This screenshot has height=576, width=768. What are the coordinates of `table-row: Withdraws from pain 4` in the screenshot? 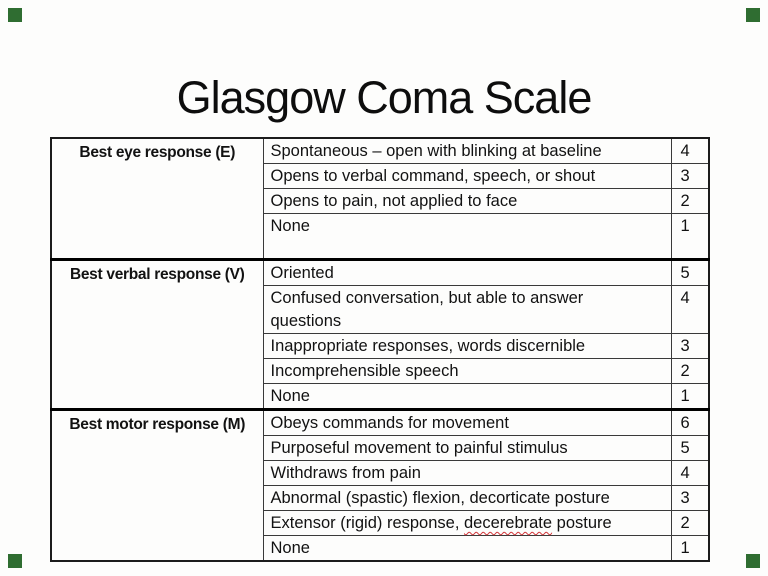 It's located at (380, 473).